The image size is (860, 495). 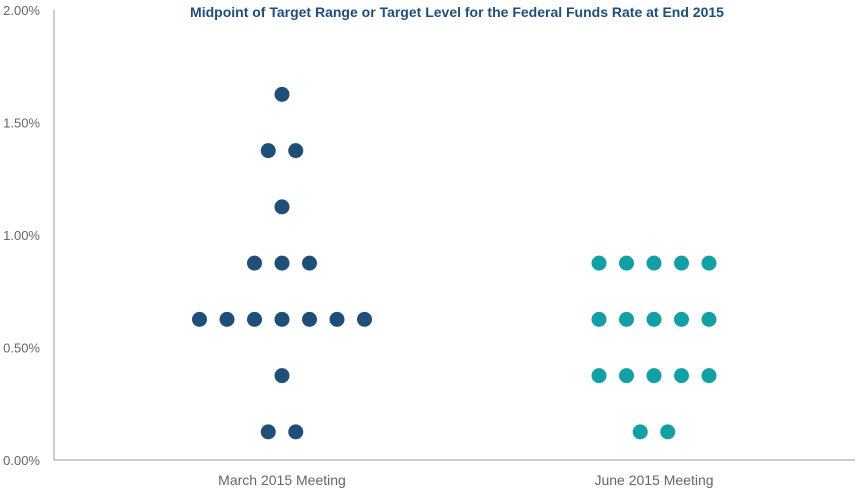 What do you see at coordinates (282, 480) in the screenshot?
I see `x-category-label: March 2015 Meeting` at bounding box center [282, 480].